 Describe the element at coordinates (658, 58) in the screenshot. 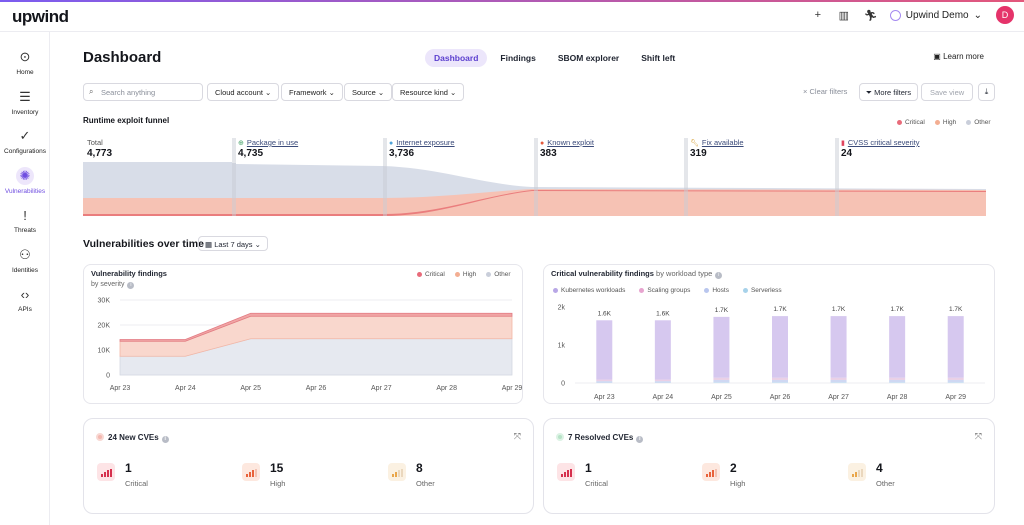

I see `tab-shift-left: Shift left` at that location.